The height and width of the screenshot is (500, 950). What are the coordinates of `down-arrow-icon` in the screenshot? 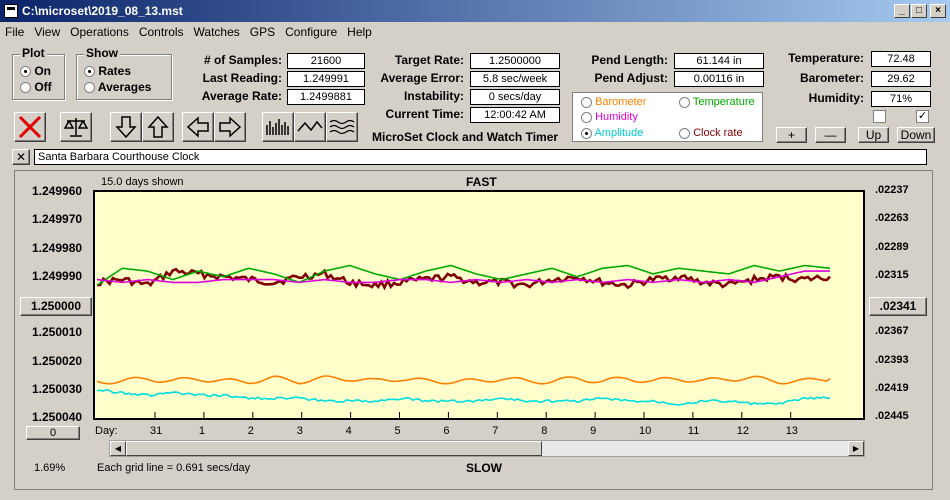 It's located at (126, 127).